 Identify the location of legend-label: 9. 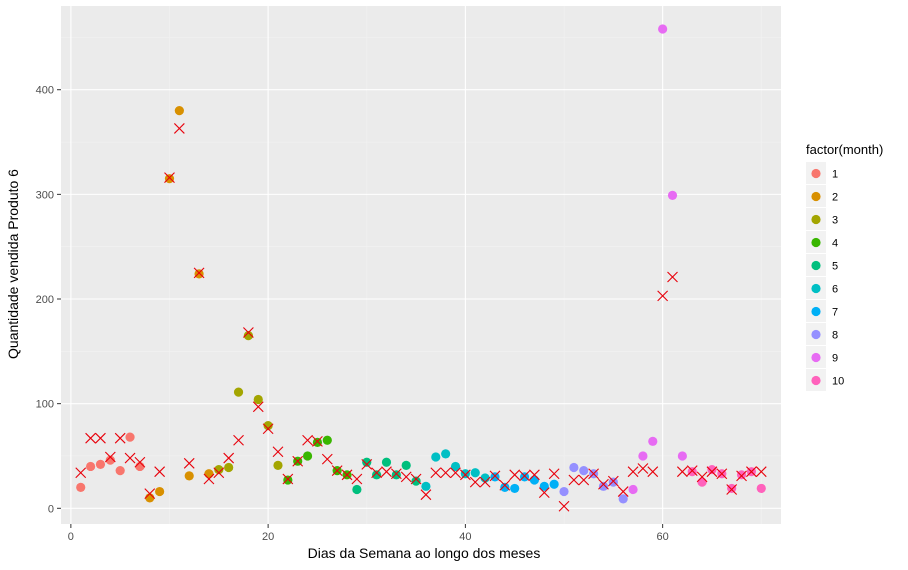
(835, 359).